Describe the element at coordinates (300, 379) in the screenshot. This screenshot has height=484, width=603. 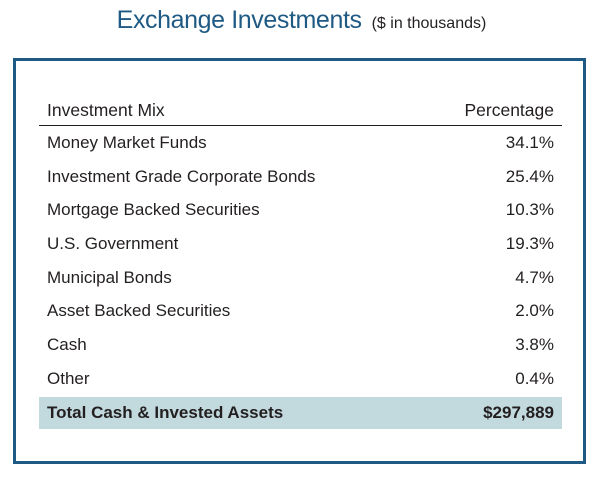
I see `table-row: Other 0.4%` at that location.